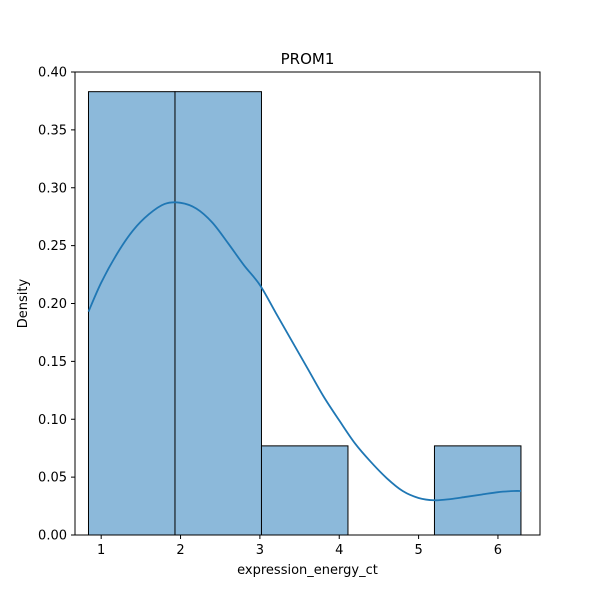 This screenshot has width=600, height=600. Describe the element at coordinates (498, 550) in the screenshot. I see `x-tick-label-6: 6` at that location.